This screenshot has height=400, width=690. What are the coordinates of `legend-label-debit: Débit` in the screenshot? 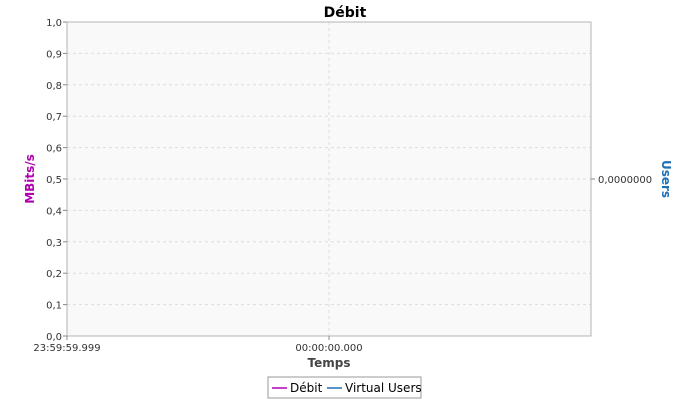 It's located at (306, 388).